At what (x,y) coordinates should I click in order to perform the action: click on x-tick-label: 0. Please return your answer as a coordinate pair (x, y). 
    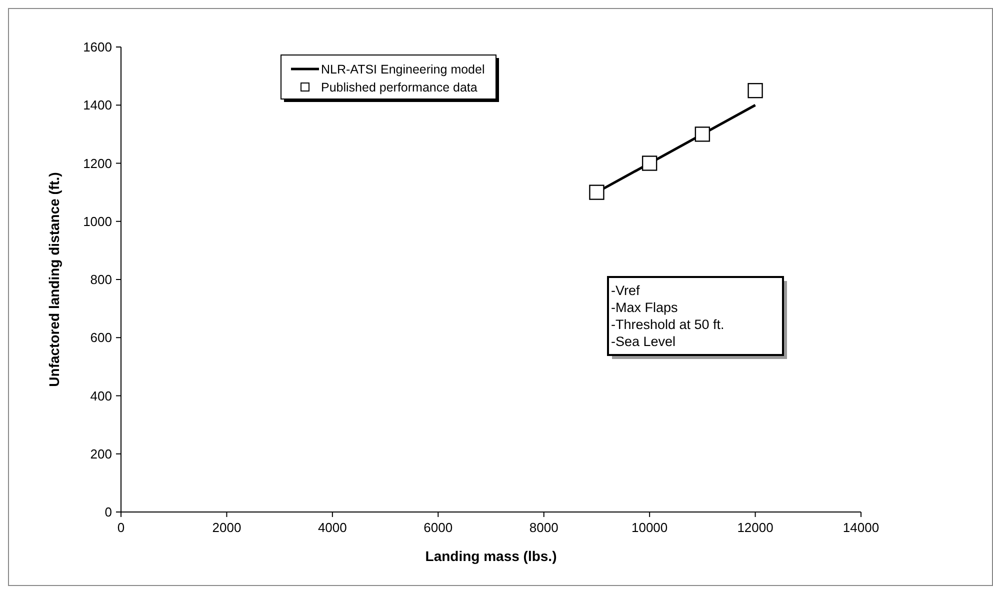
    Looking at the image, I should click on (121, 527).